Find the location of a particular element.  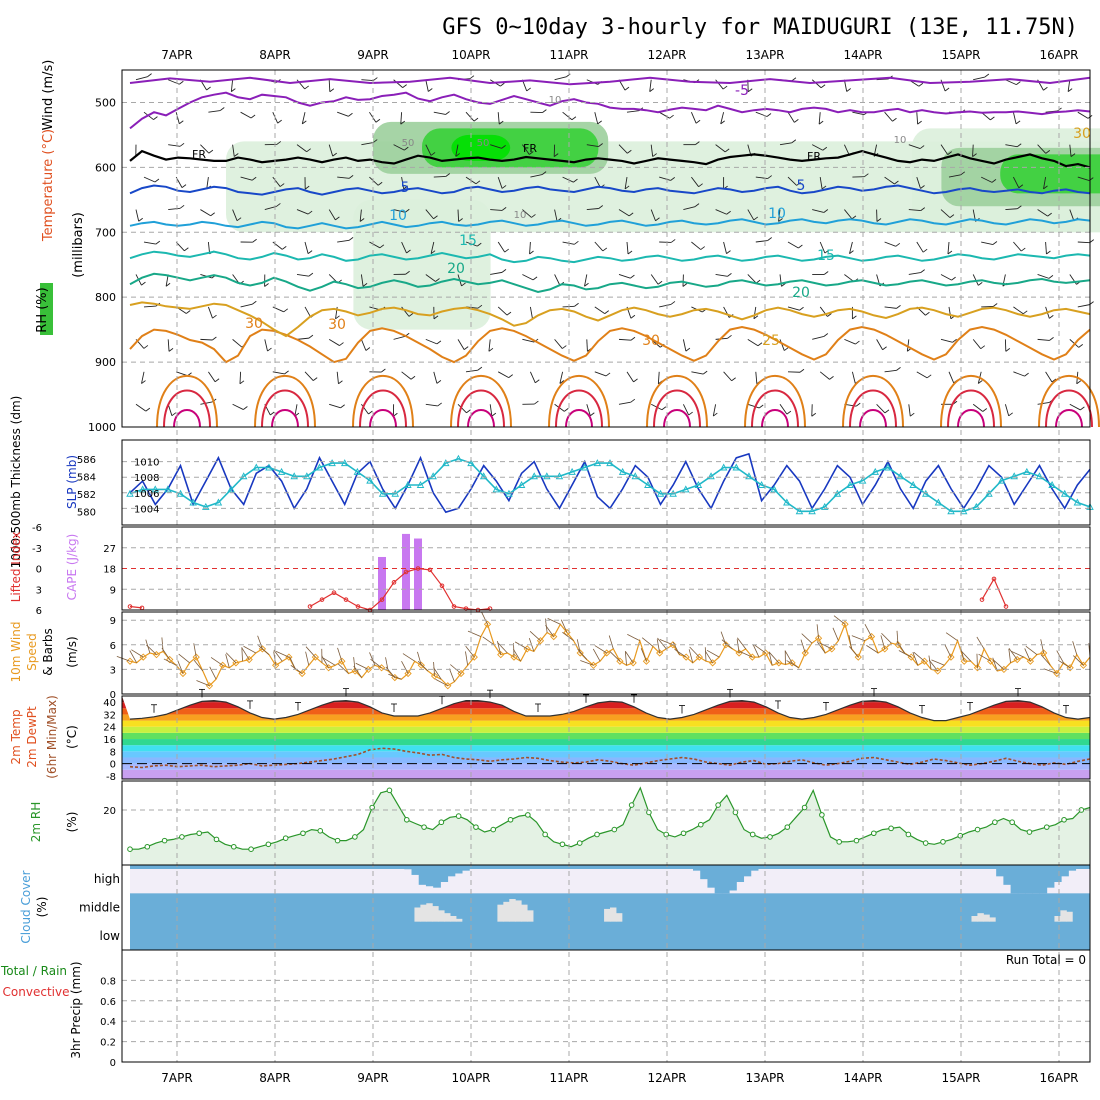

date-label-top: 13APR is located at coordinates (764, 55).